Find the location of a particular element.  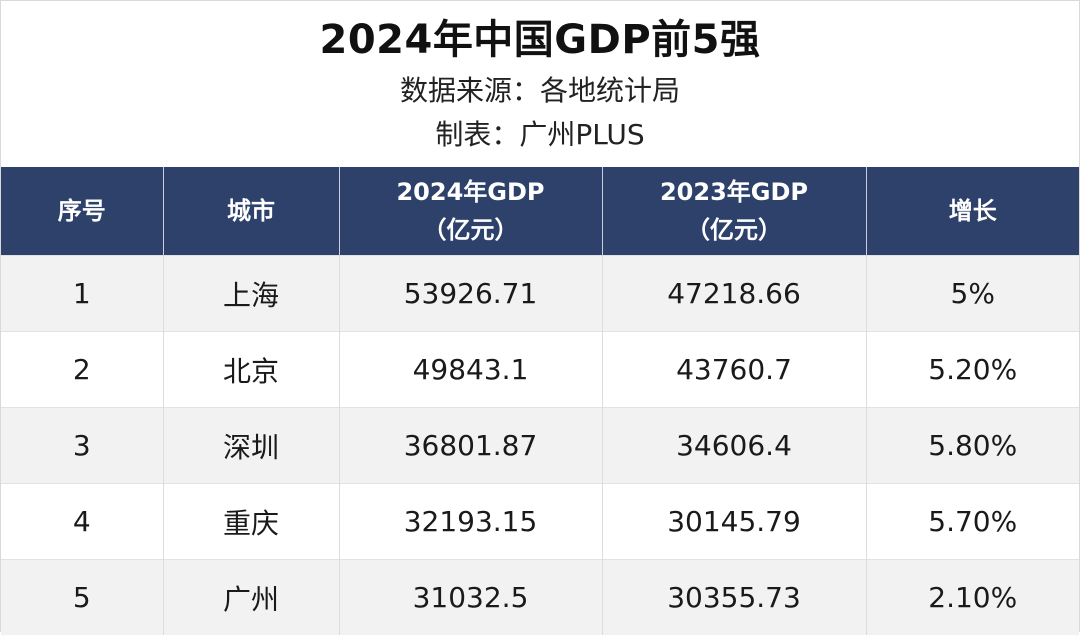

cell-rank: 4 is located at coordinates (82, 522).